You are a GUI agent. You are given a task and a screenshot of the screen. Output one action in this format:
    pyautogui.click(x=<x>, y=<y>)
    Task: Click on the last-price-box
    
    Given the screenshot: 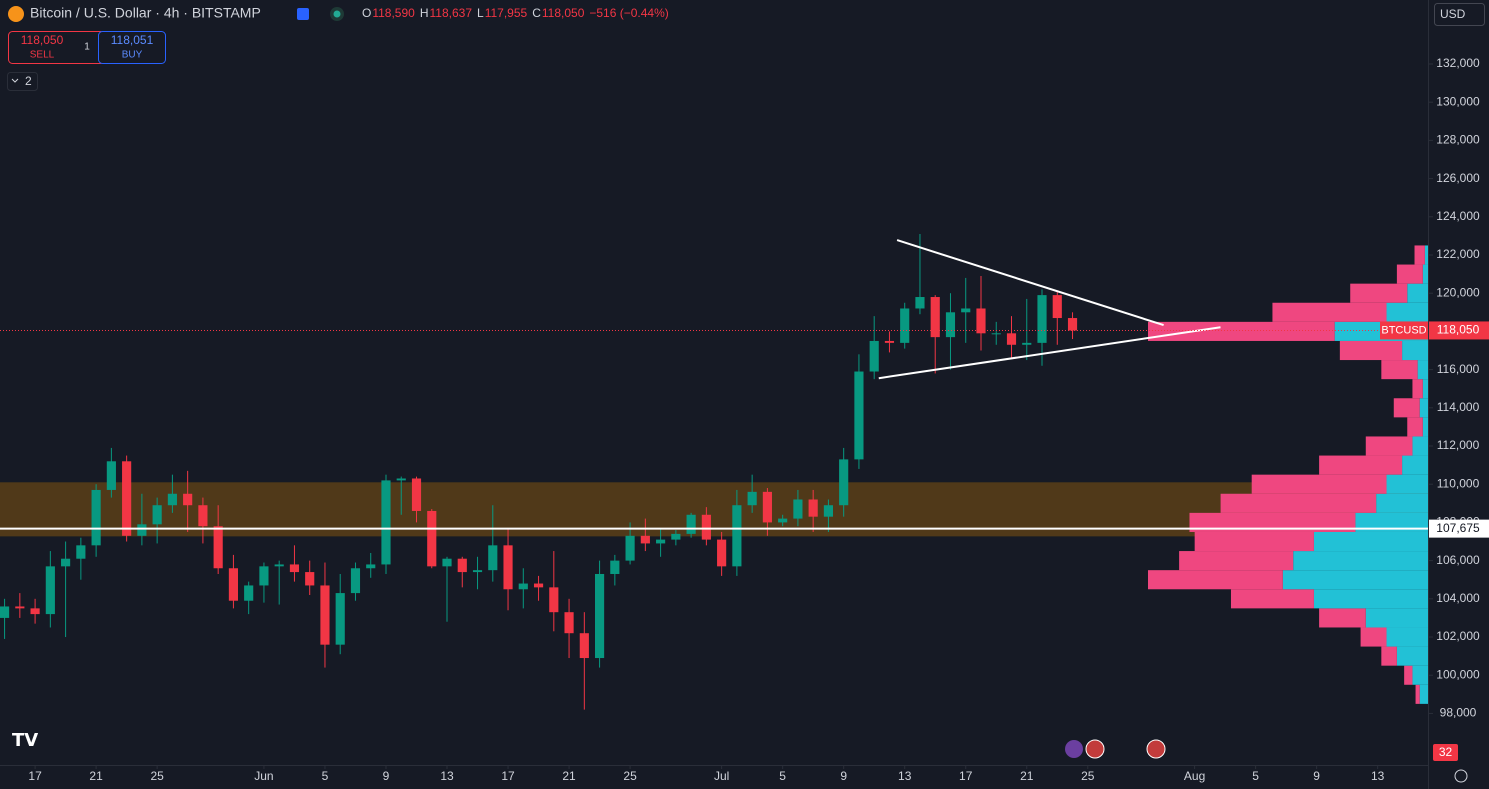 What is the action you would take?
    pyautogui.click(x=1459, y=330)
    